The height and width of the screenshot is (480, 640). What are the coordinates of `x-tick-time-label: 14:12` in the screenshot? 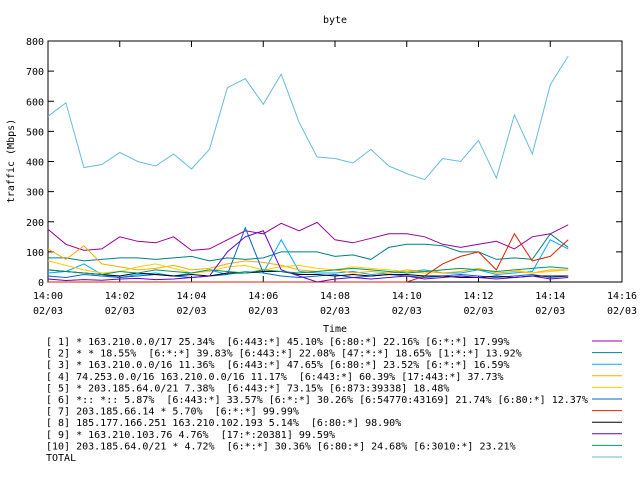 It's located at (478, 296).